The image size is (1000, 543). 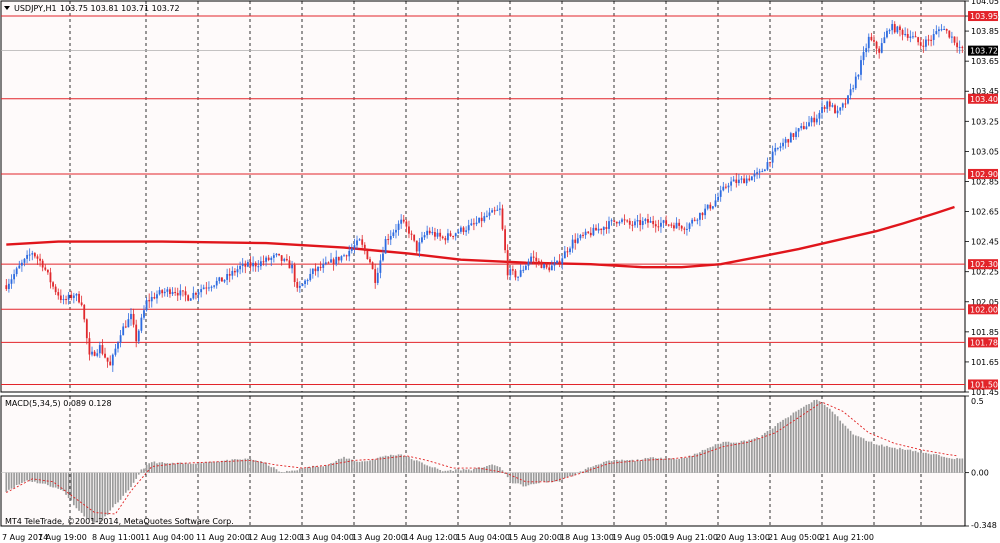 I want to click on triangle-down-icon, so click(x=7, y=8).